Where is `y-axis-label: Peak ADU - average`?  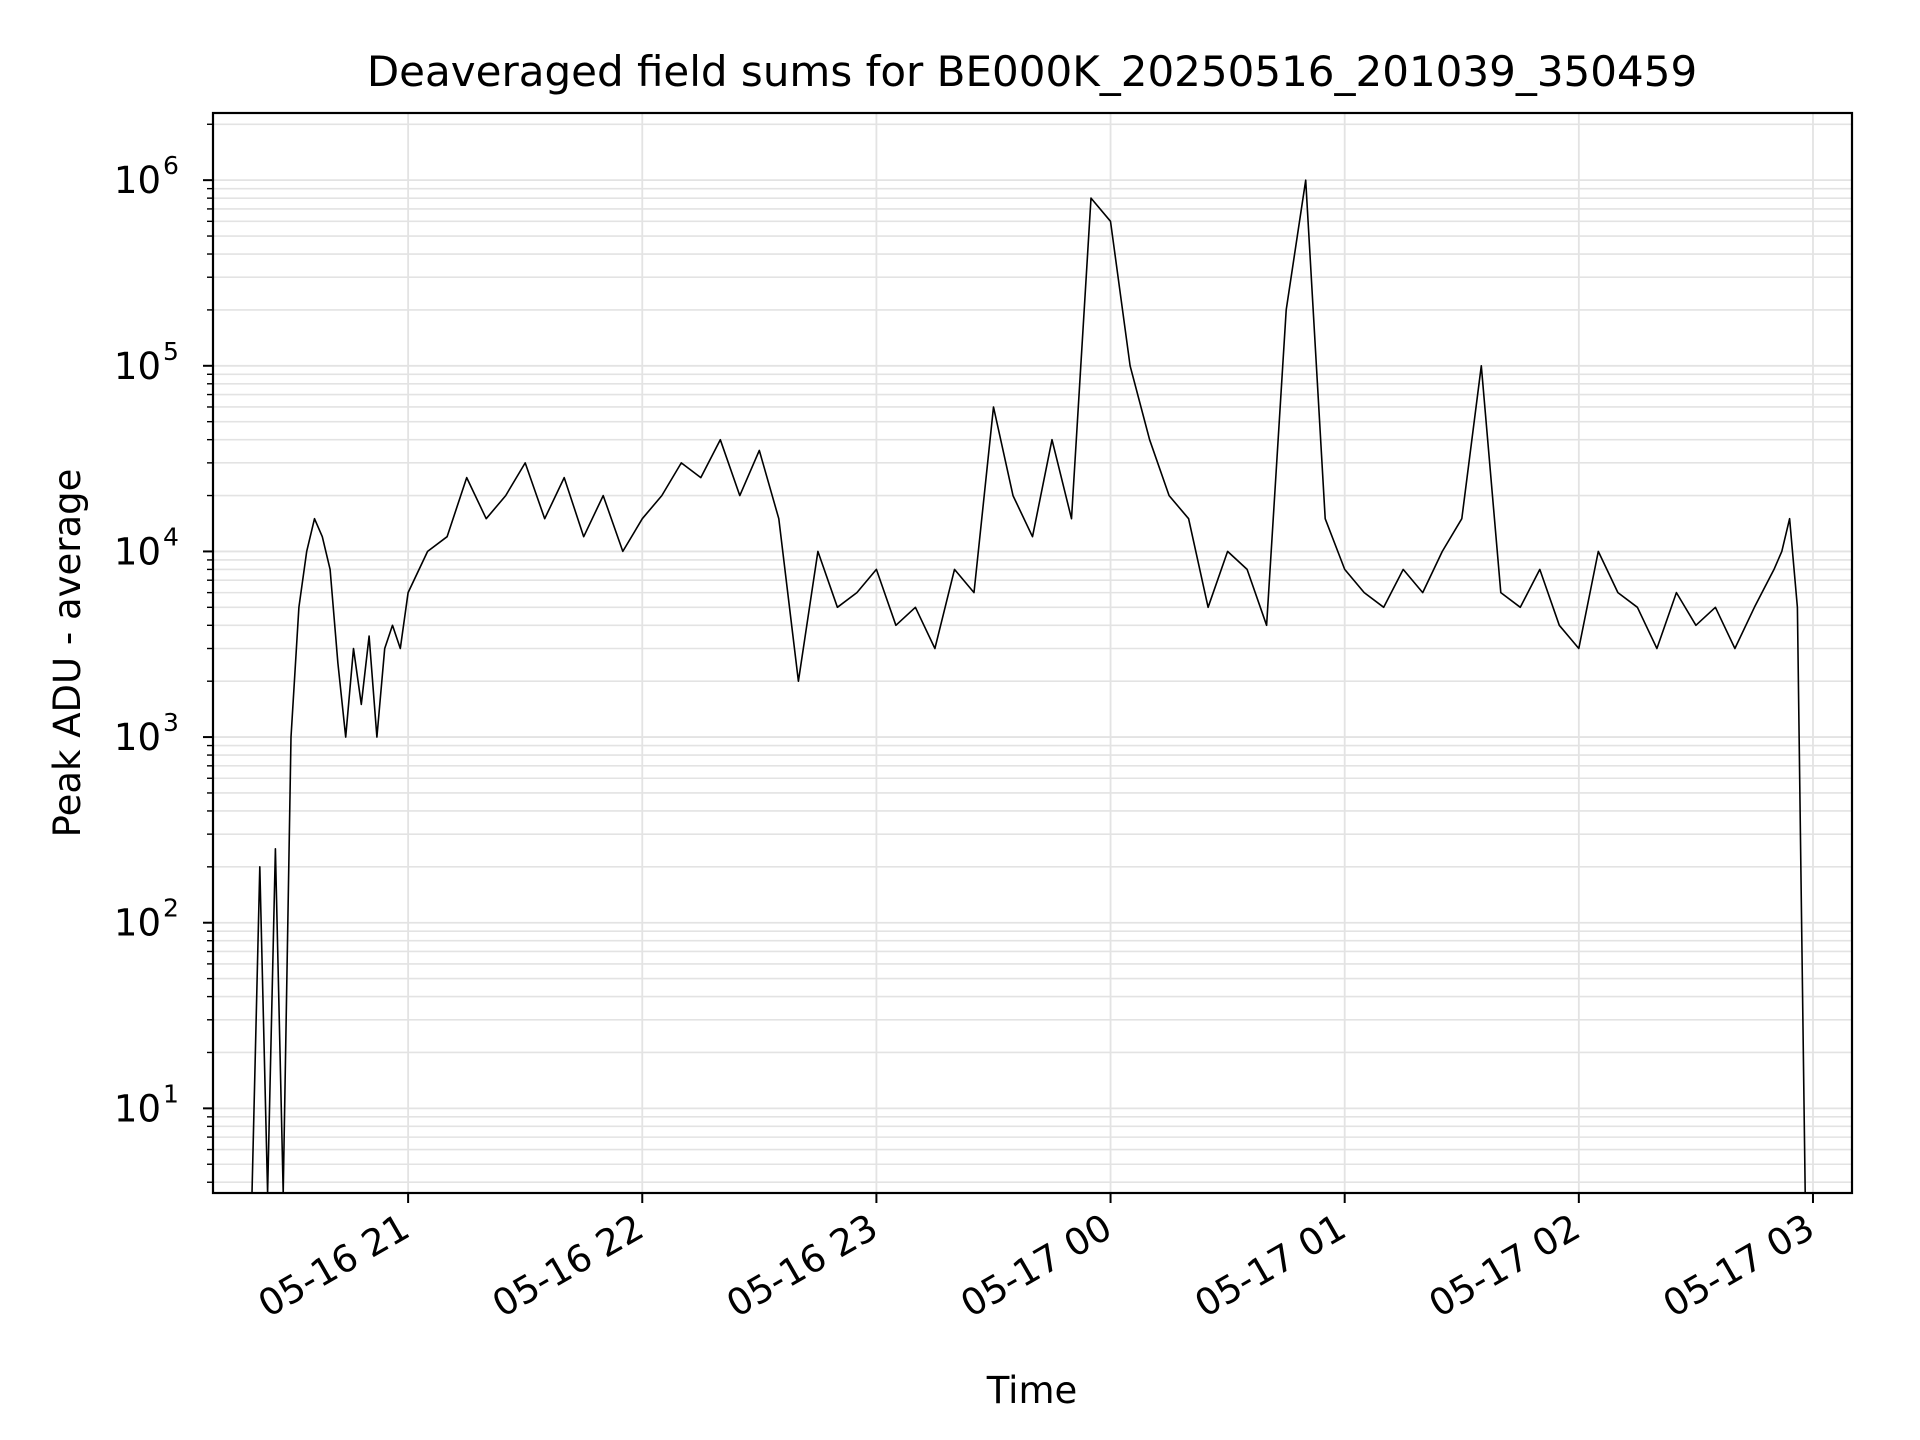 y-axis-label: Peak ADU - average is located at coordinates (67, 653).